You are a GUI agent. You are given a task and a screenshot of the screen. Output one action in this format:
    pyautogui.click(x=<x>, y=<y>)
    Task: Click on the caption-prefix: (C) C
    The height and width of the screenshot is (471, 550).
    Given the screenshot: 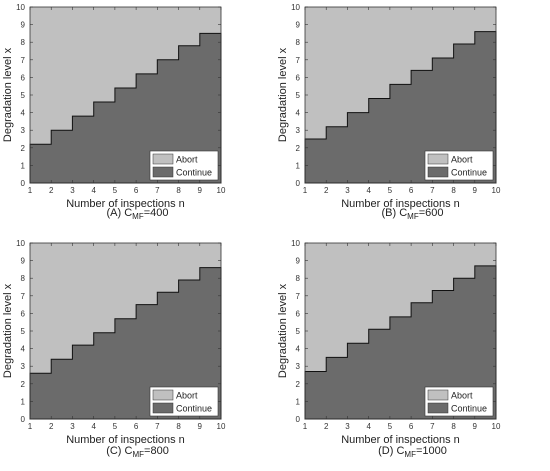 What is the action you would take?
    pyautogui.click(x=119, y=451)
    